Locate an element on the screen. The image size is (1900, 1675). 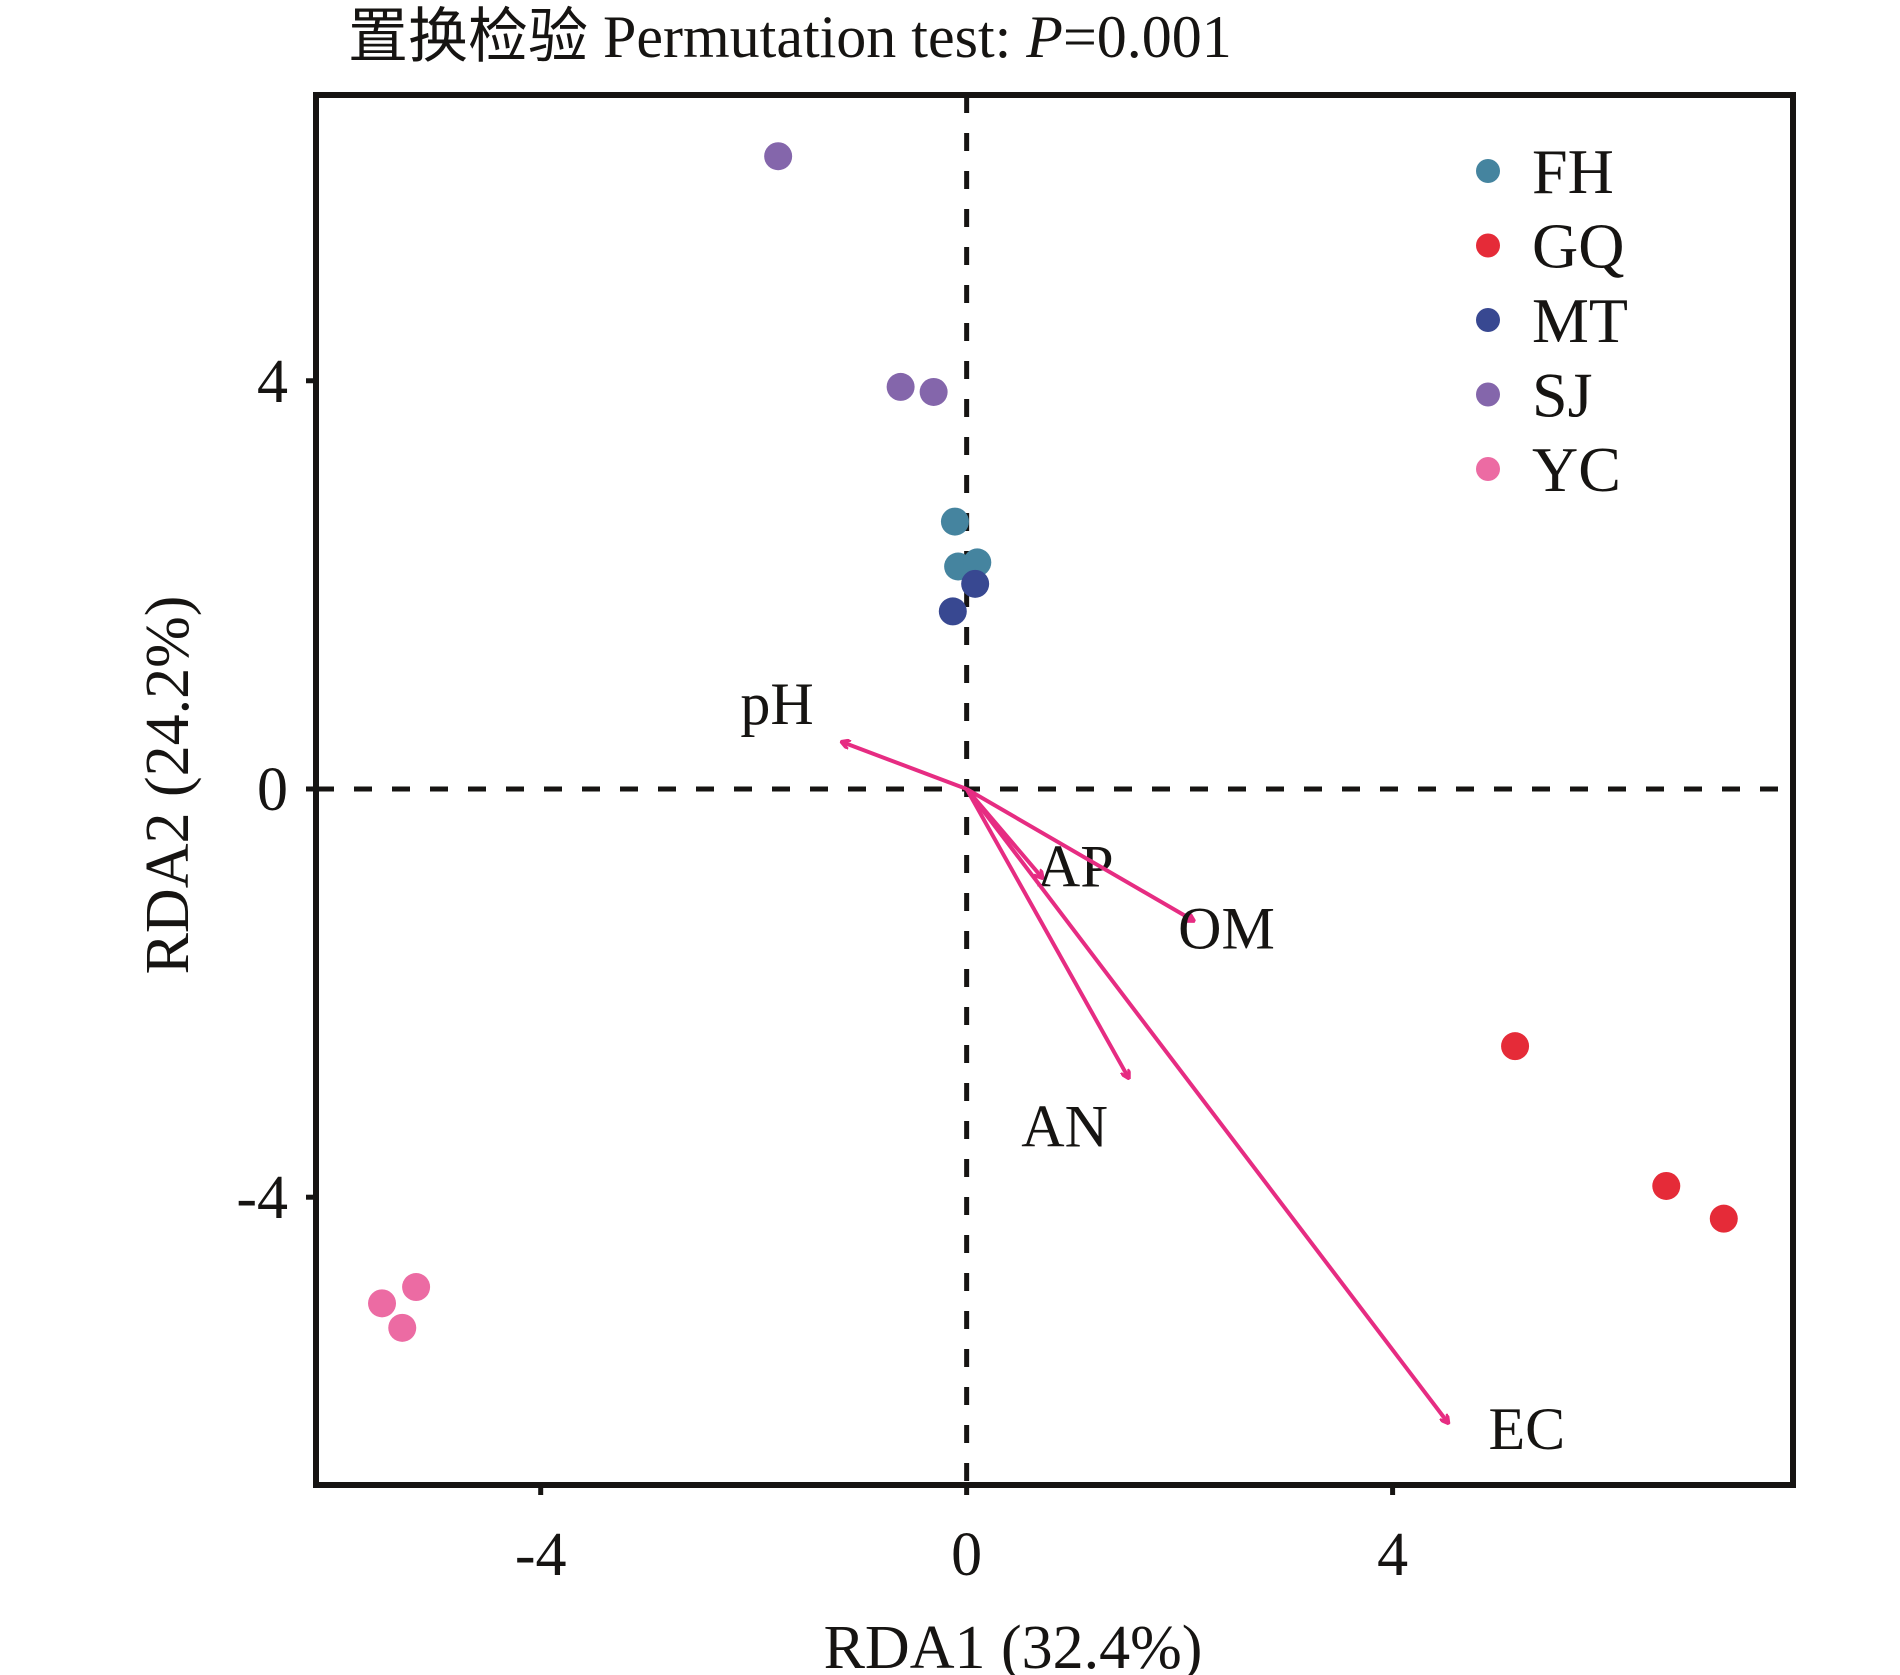
legend-label: SJ is located at coordinates (1562, 395).